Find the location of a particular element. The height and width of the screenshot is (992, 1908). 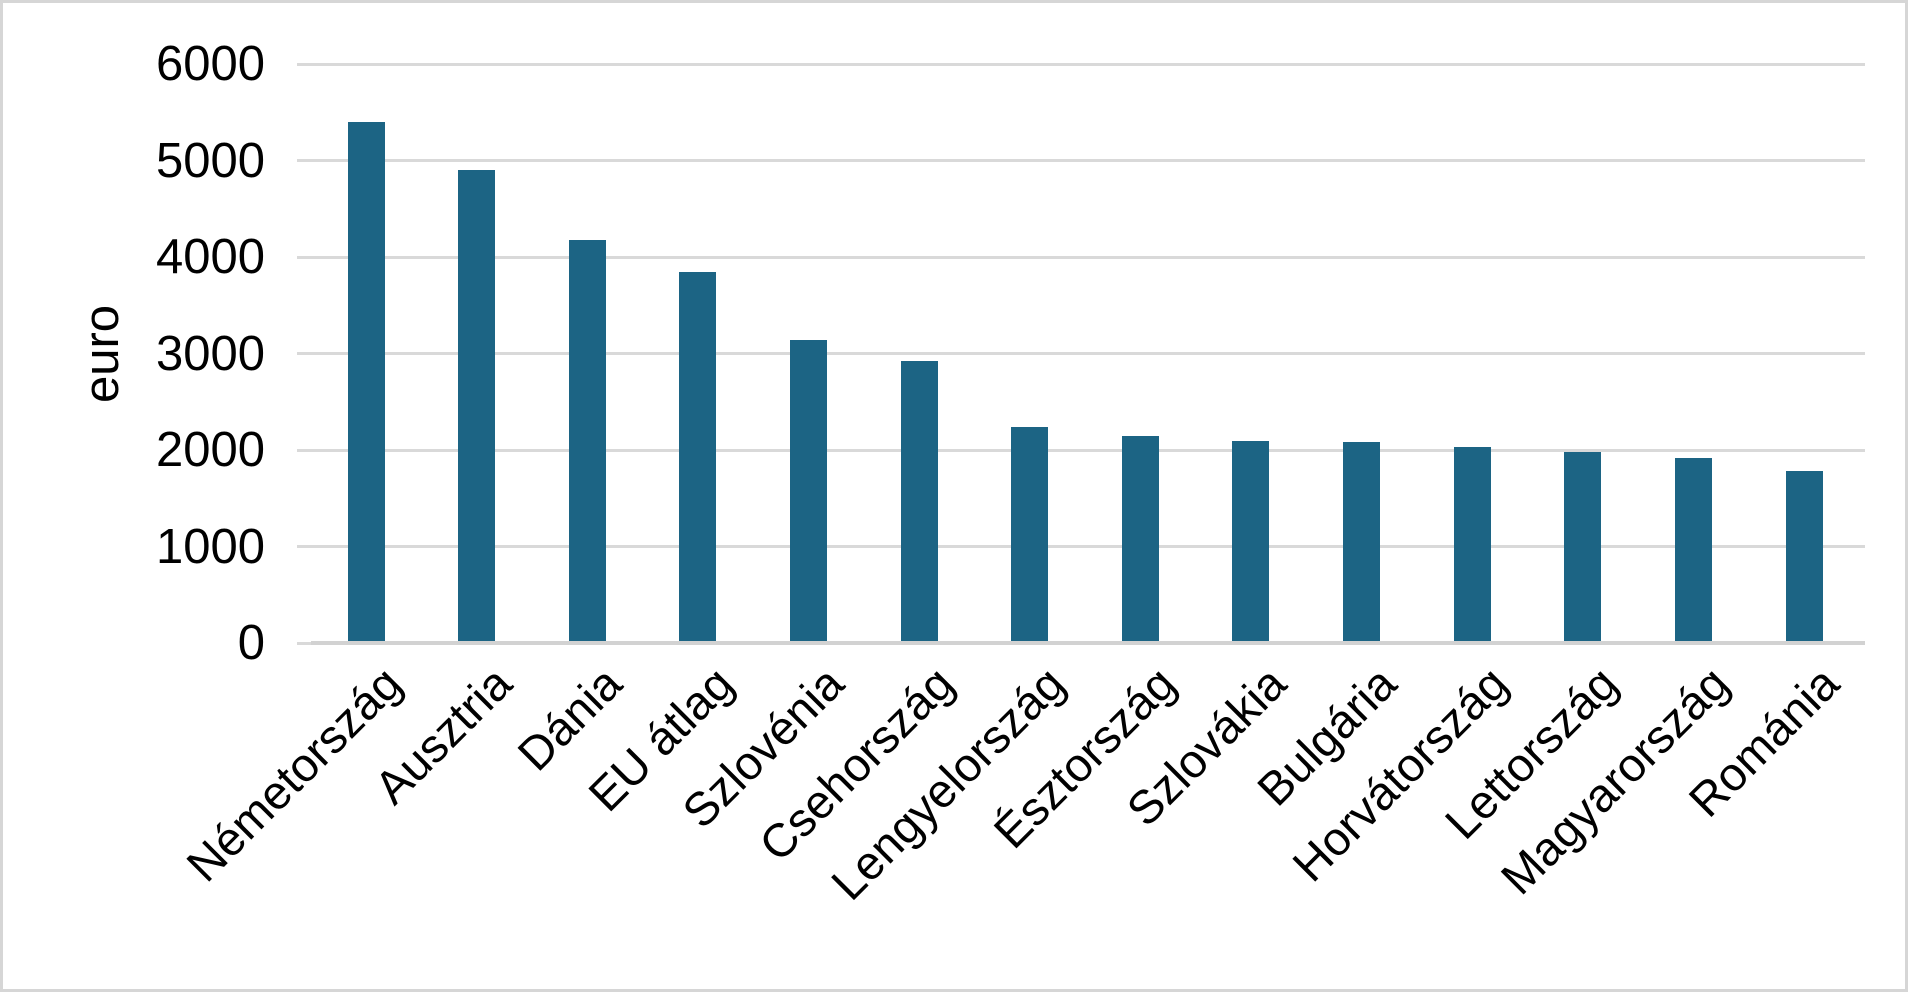

y-tick-label-5000: 5000 is located at coordinates (210, 160).